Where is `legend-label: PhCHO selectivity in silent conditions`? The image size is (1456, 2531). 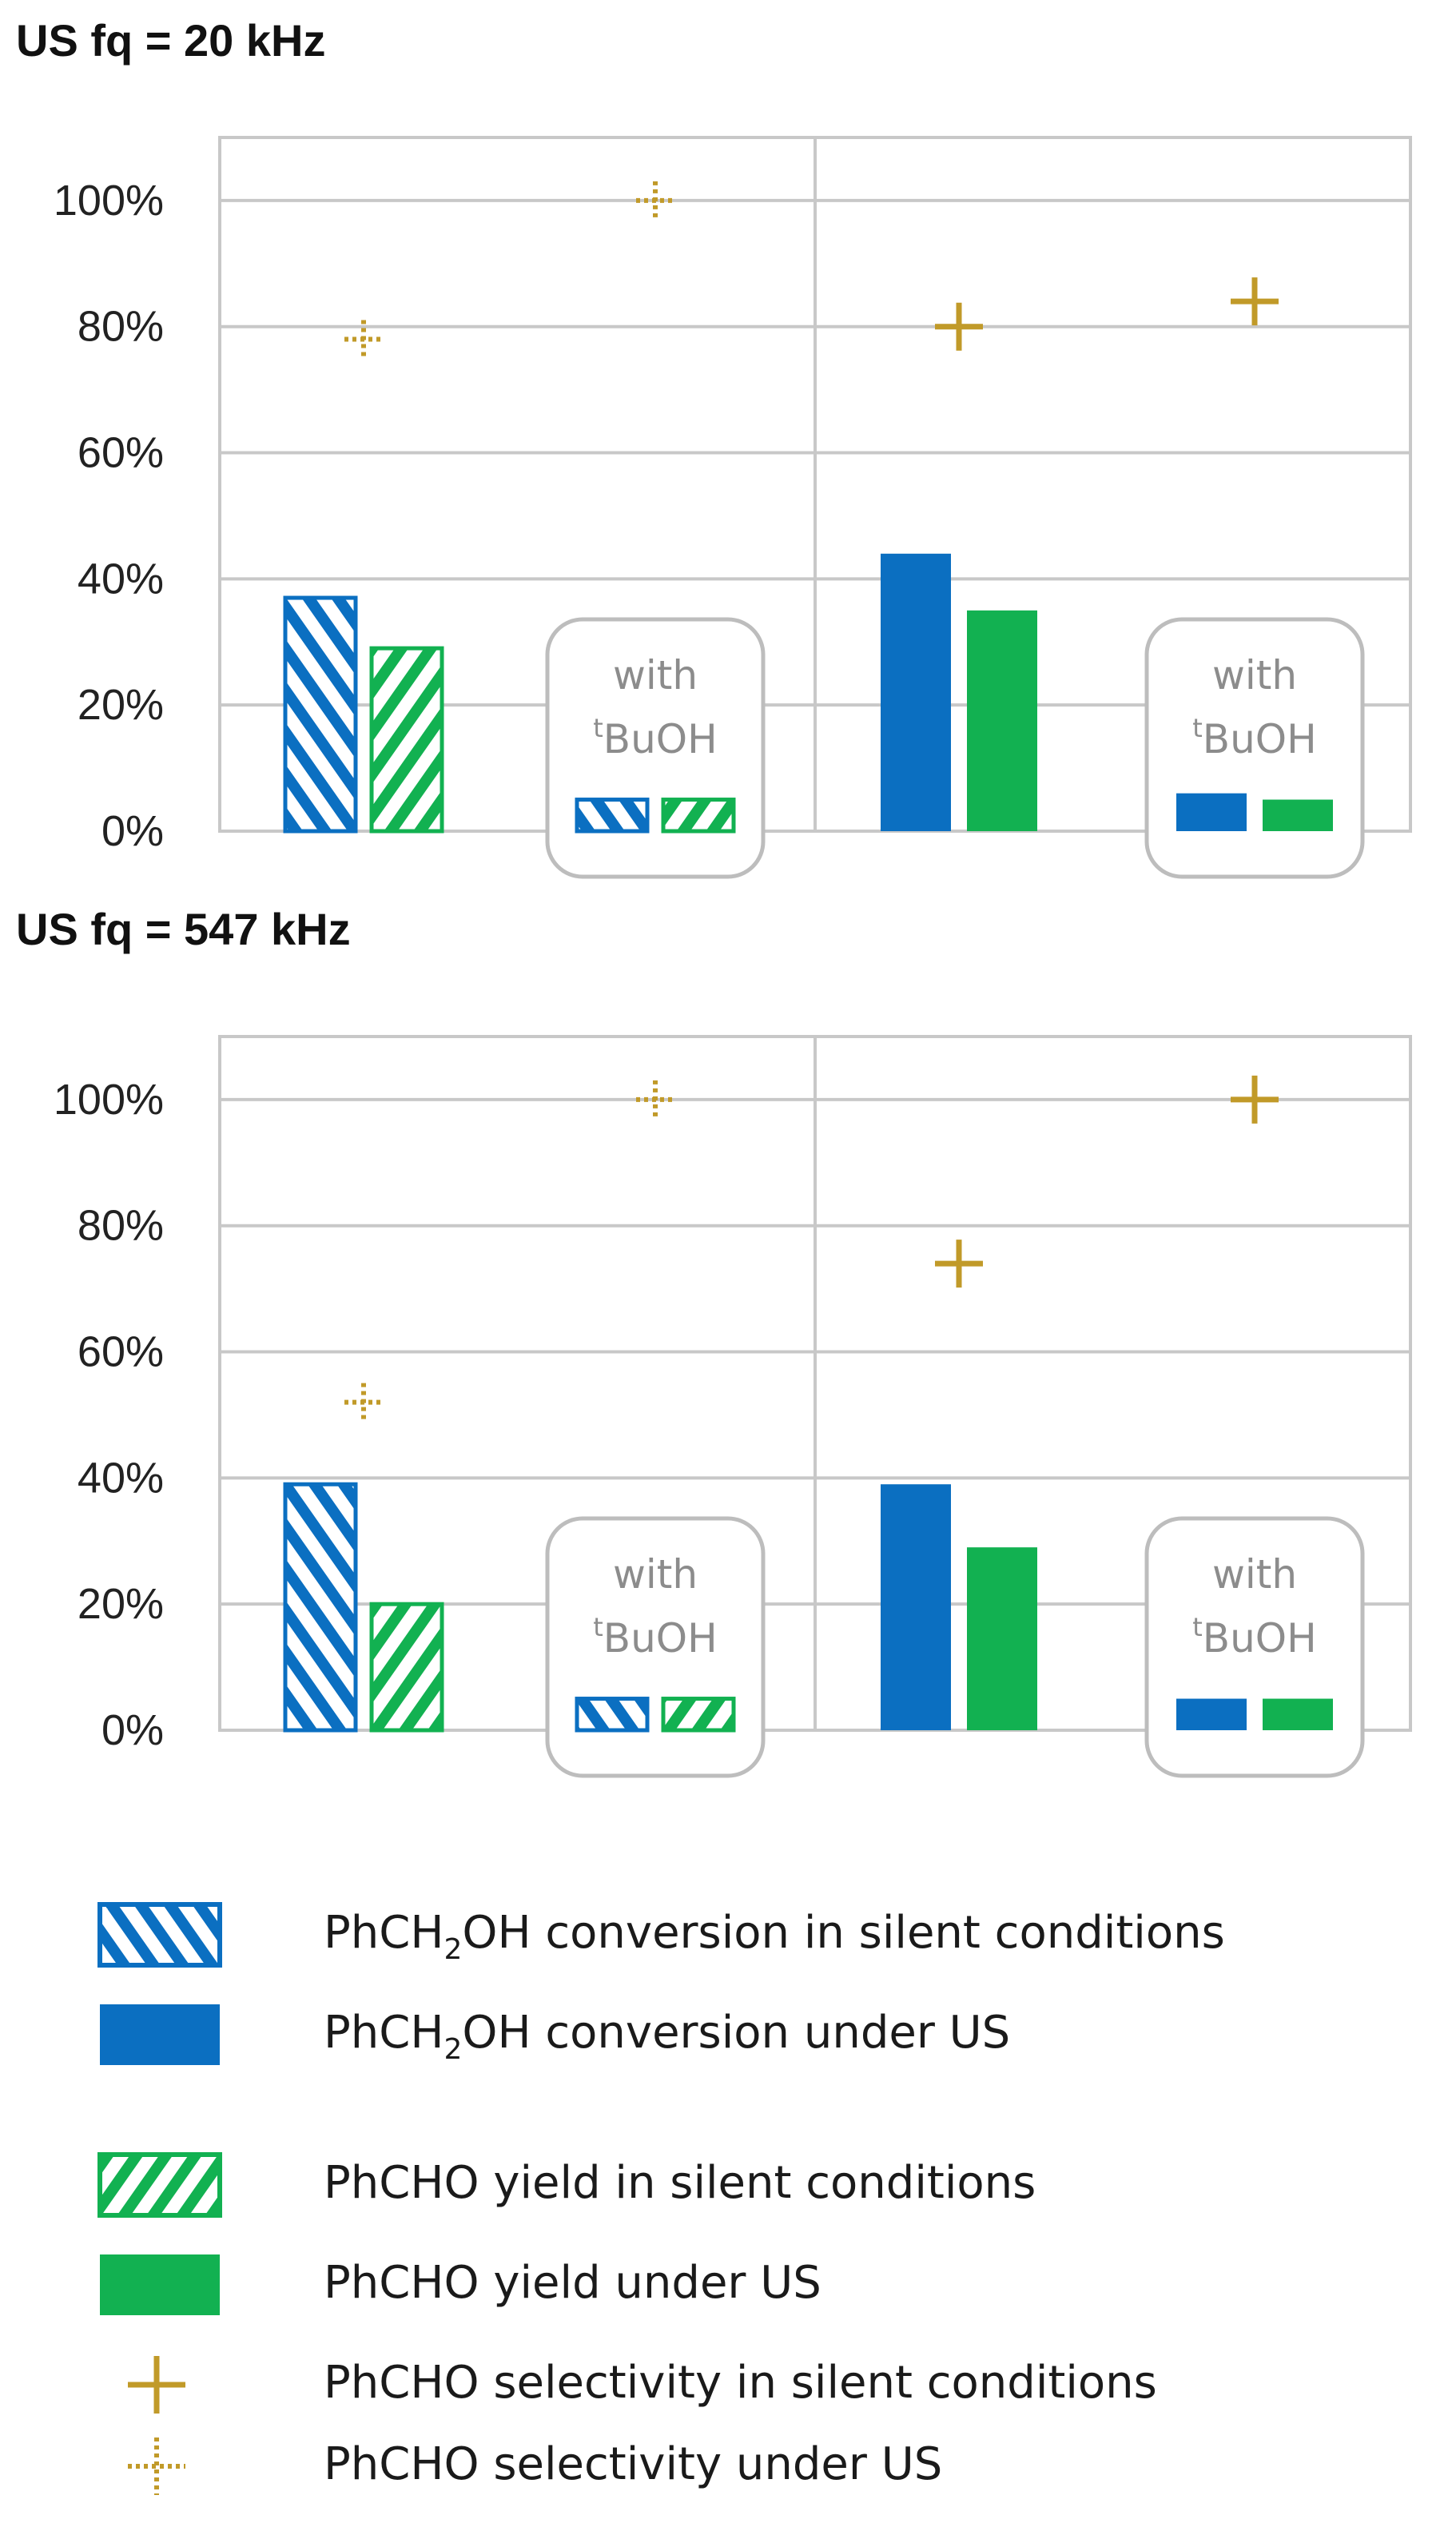
legend-label: PhCHO selectivity in silent conditions is located at coordinates (740, 2383).